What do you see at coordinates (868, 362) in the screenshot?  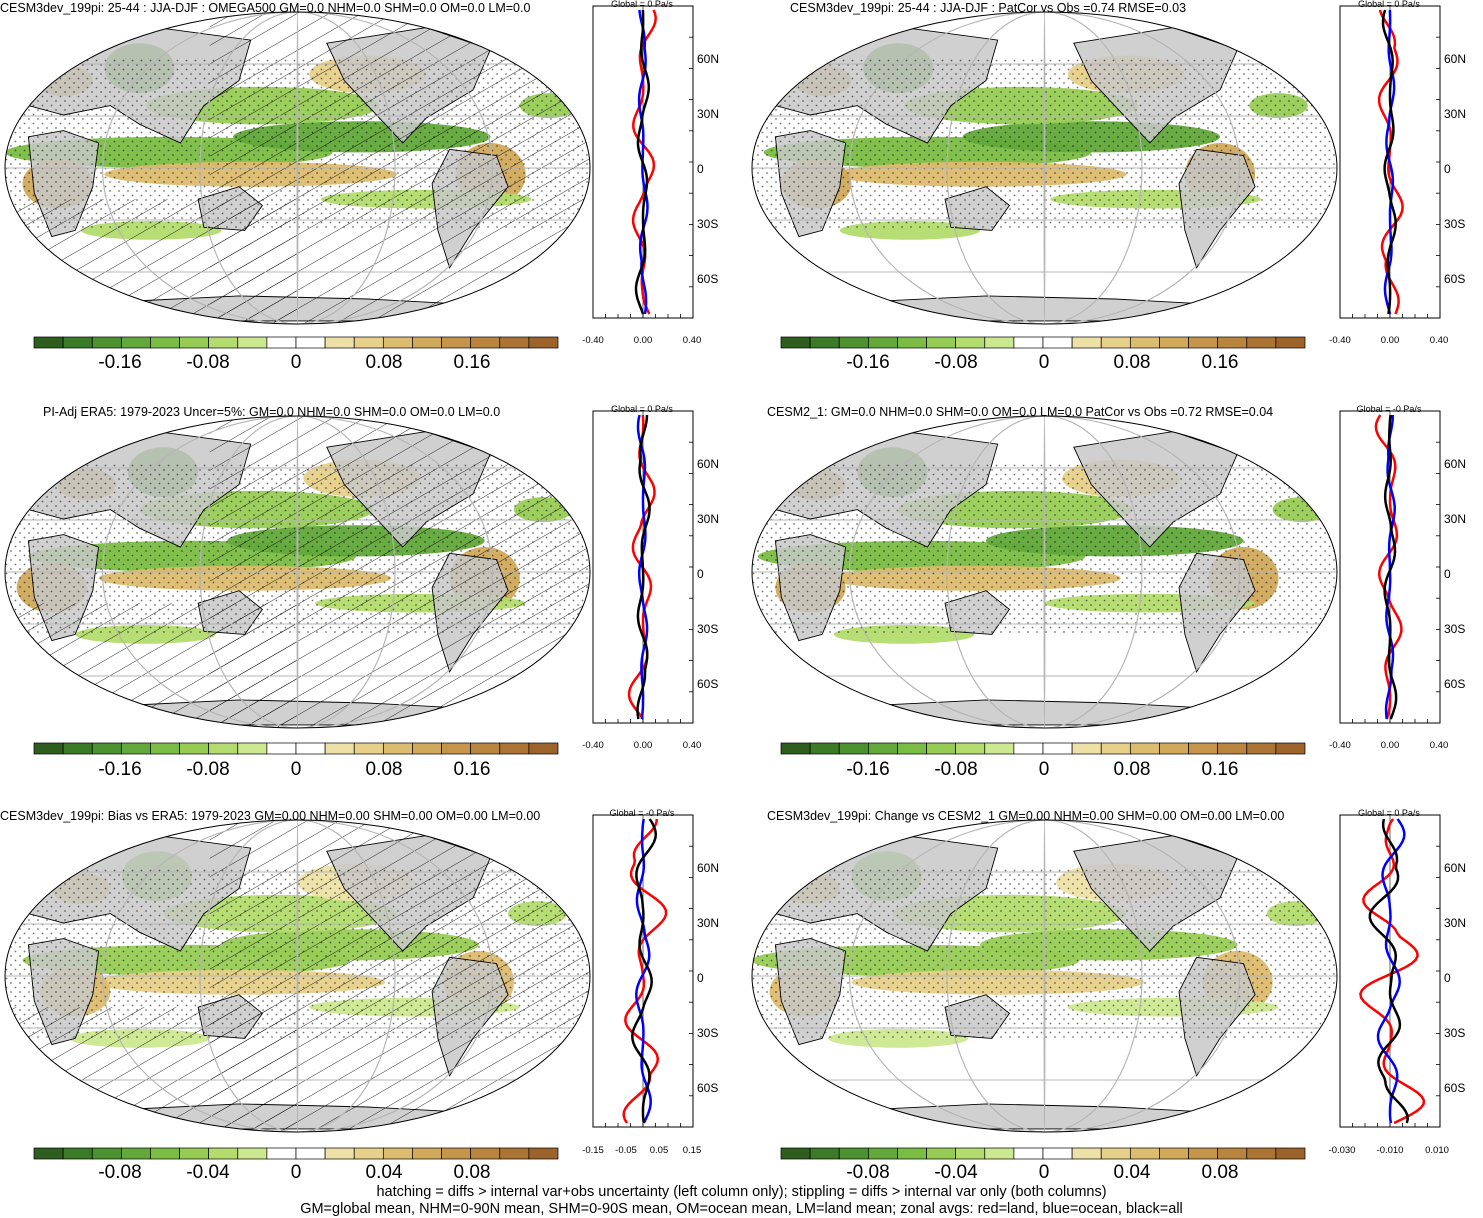 I see `colorbar-2-tick-1: -0.16` at bounding box center [868, 362].